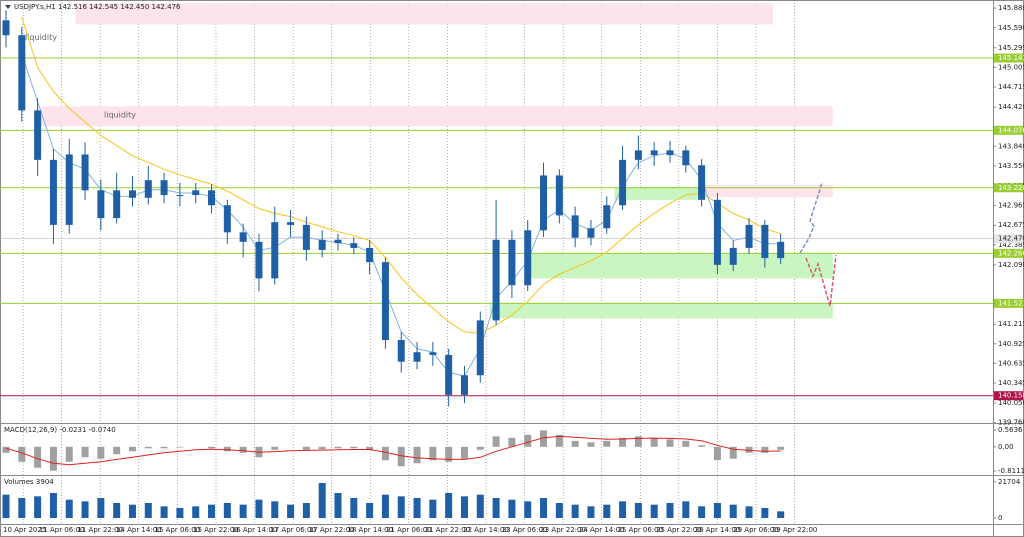 Image resolution: width=1024 pixels, height=537 pixels. I want to click on x-tick-label: 28 Apr 14:00, so click(718, 530).